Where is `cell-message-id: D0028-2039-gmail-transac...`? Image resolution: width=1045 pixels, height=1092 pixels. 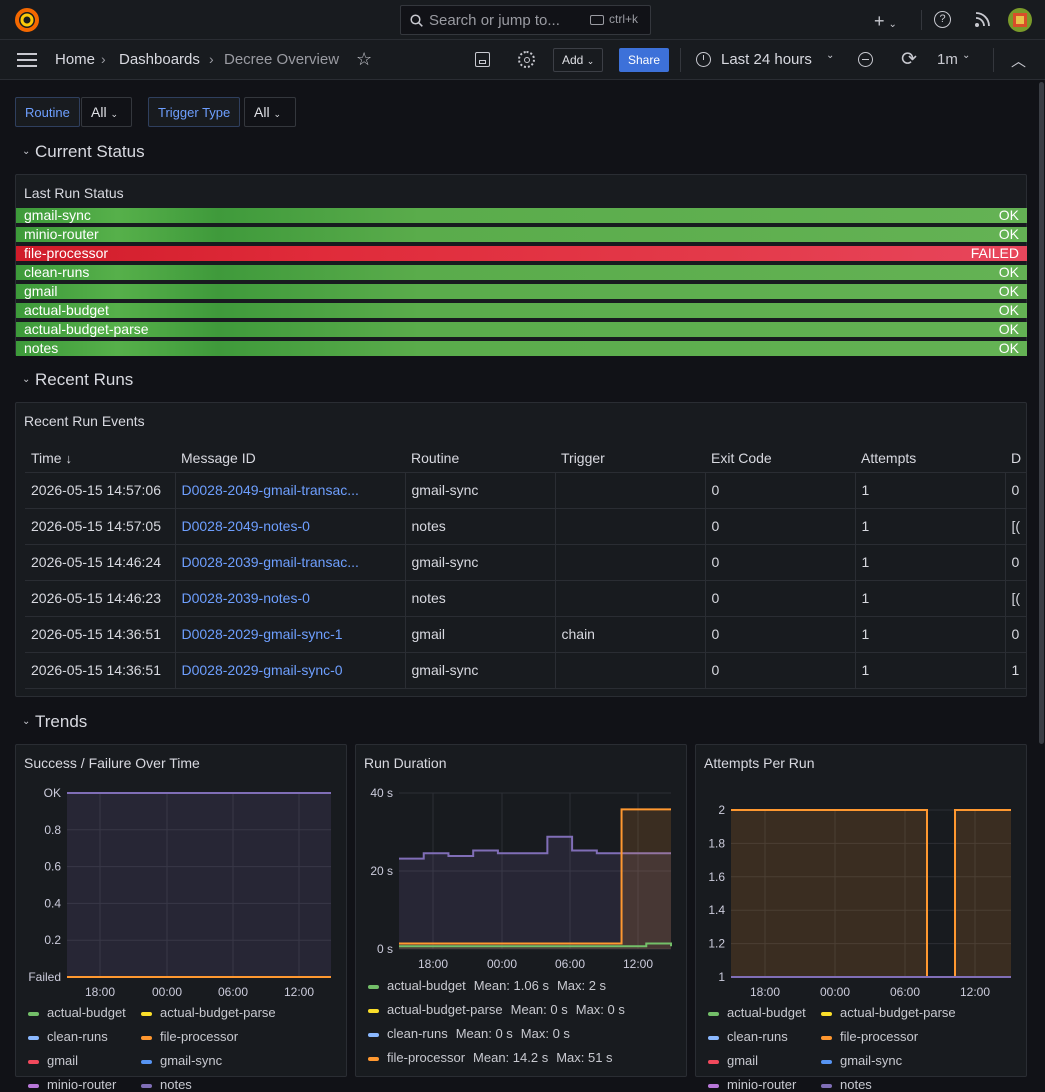 cell-message-id: D0028-2039-gmail-transac... is located at coordinates (290, 562).